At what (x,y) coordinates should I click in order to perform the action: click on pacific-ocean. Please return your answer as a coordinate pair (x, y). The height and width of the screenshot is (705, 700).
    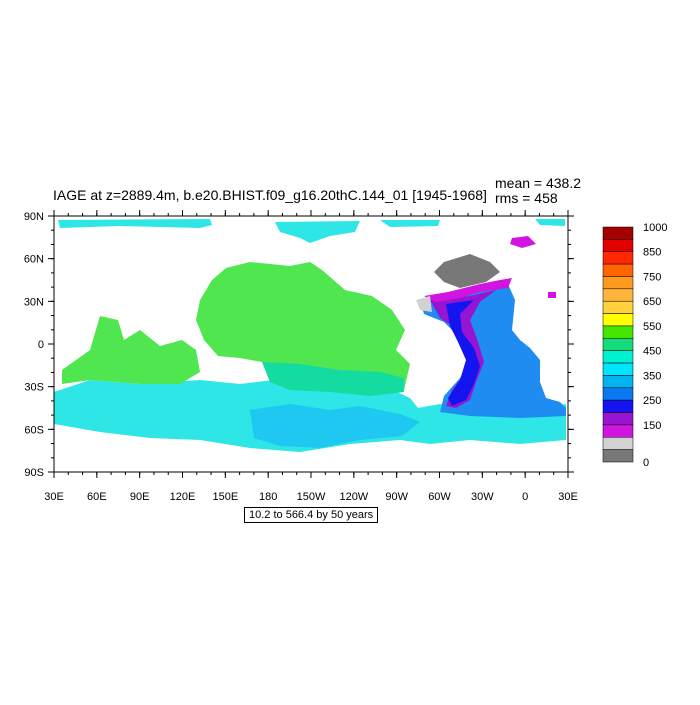
    Looking at the image, I should click on (303, 328).